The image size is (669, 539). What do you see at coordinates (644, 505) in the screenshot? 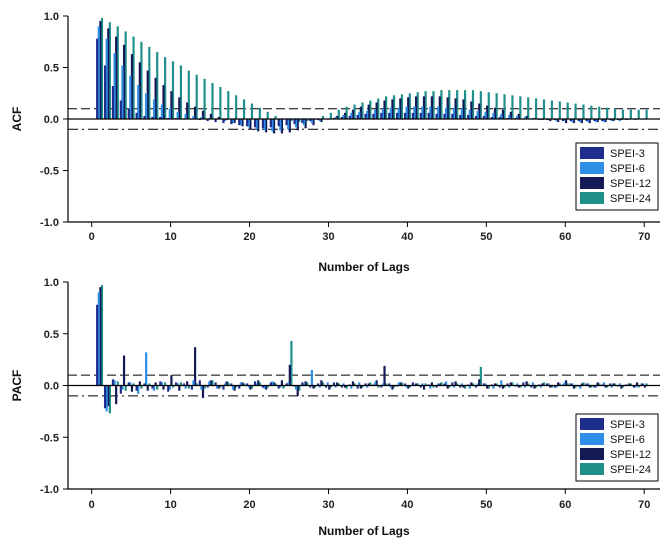
I see `x-tick-label: 70` at bounding box center [644, 505].